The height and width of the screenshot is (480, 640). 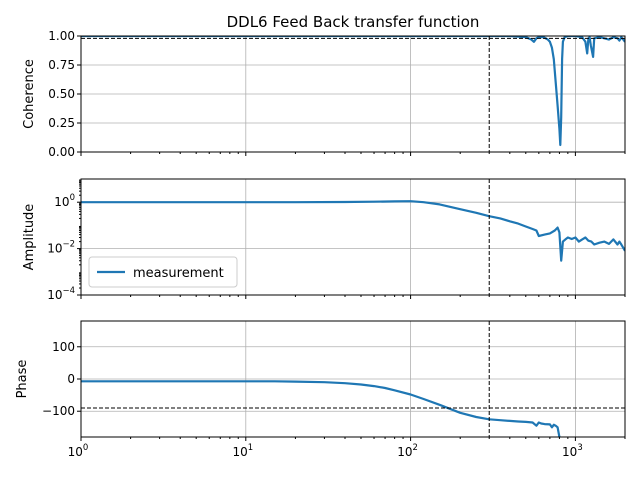 I want to click on y-axis-label-amplitude: Amplitude, so click(x=29, y=237).